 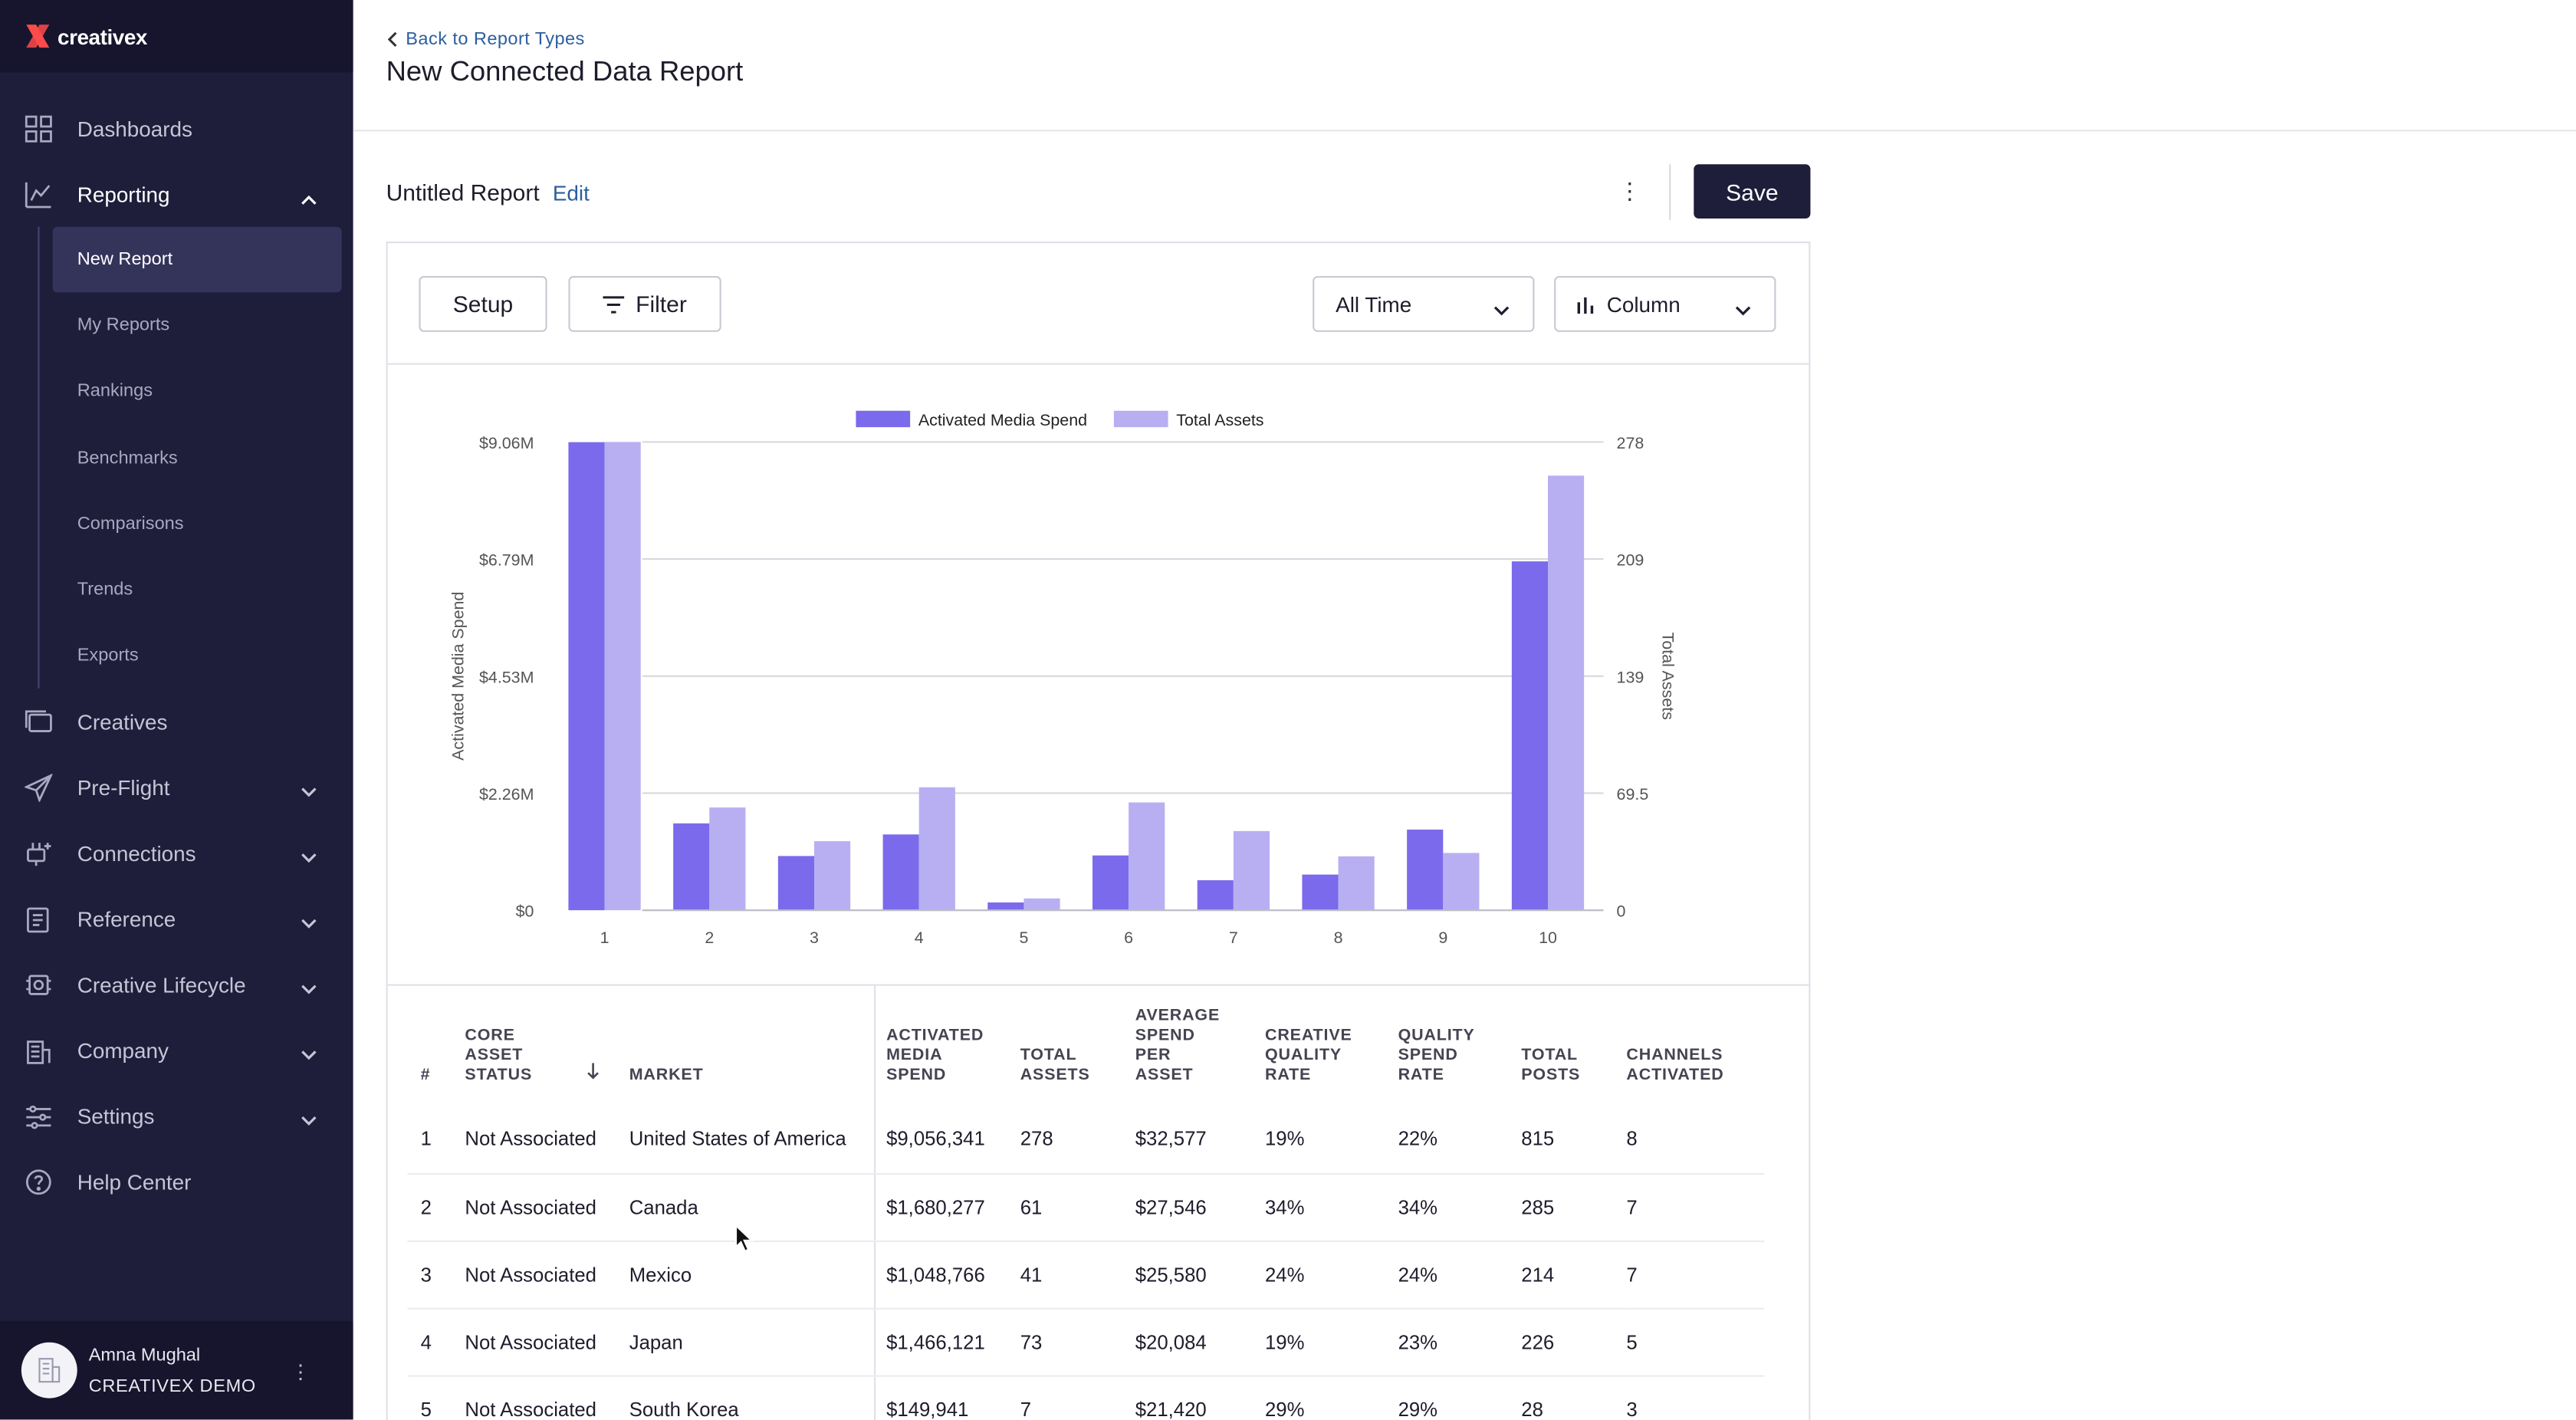 I want to click on user-menu-kebab-icon: ⋮, so click(x=300, y=1372).